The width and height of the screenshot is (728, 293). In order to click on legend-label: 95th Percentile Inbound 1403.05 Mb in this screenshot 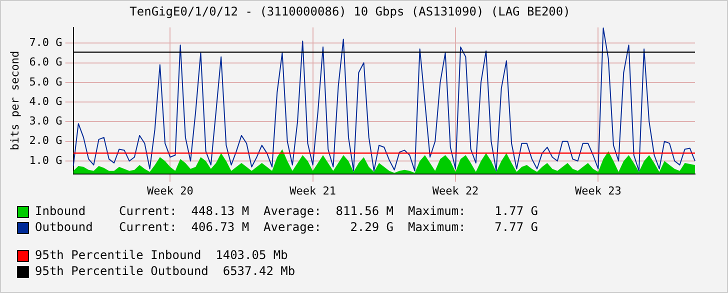, I will do `click(161, 255)`.